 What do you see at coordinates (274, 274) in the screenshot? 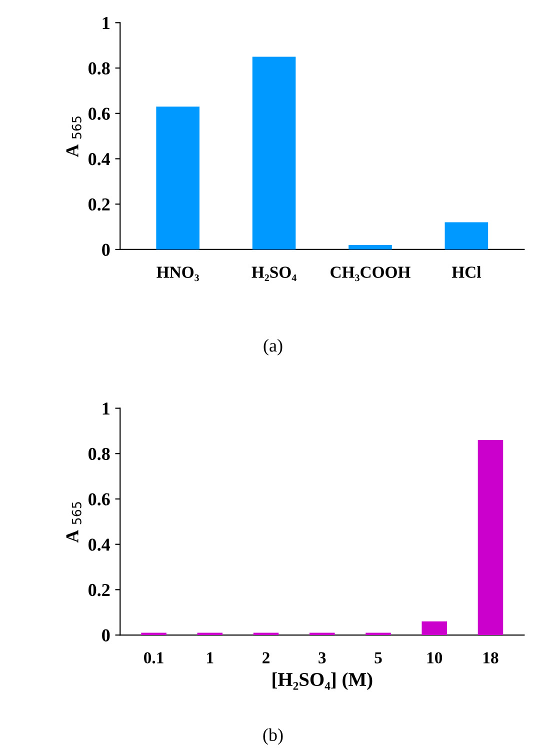
I see `x-tick-label: H₂SO₄` at bounding box center [274, 274].